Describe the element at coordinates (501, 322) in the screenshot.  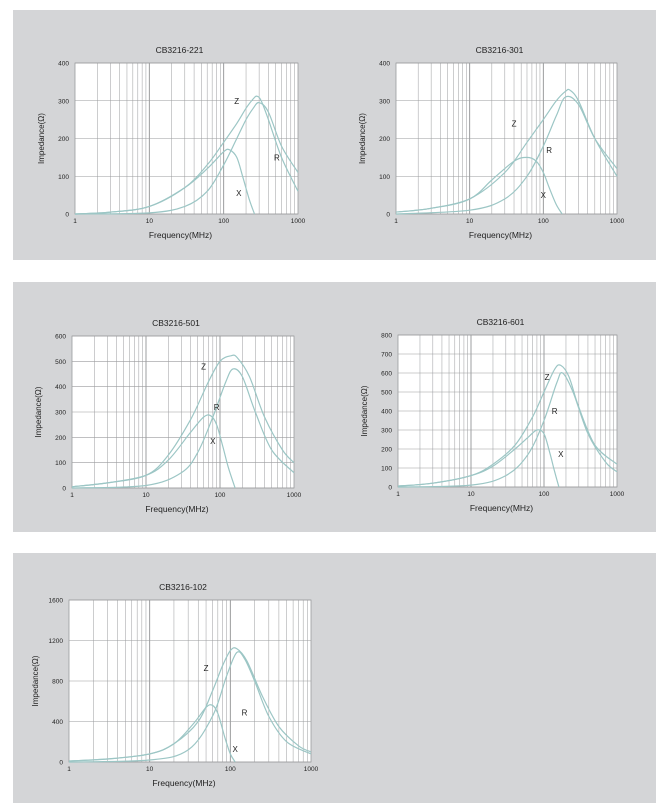
I see `chart-title: CB3216-601` at that location.